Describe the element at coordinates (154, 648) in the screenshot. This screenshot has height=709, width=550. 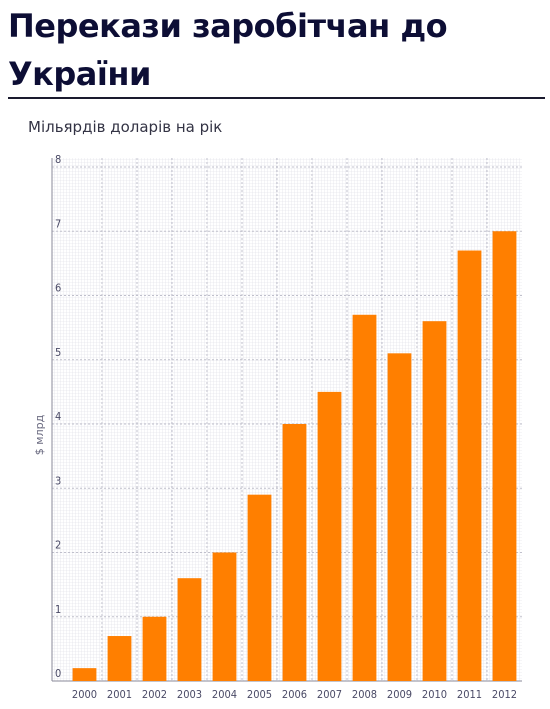
I see `bar-2002` at that location.